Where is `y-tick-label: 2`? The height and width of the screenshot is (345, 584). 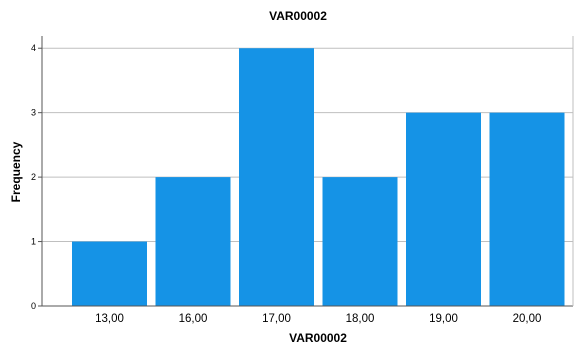 y-tick-label: 2 is located at coordinates (33, 177).